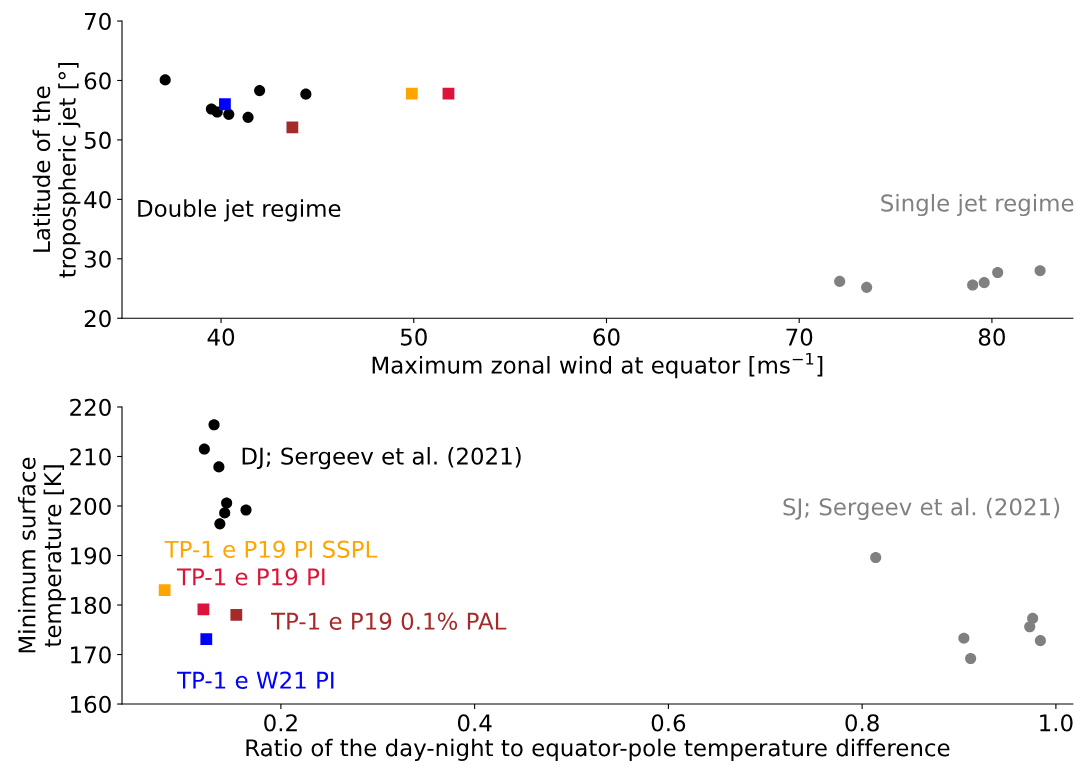 The width and height of the screenshot is (1075, 765). What do you see at coordinates (98, 21) in the screenshot?
I see `y-tick-label: 70` at bounding box center [98, 21].